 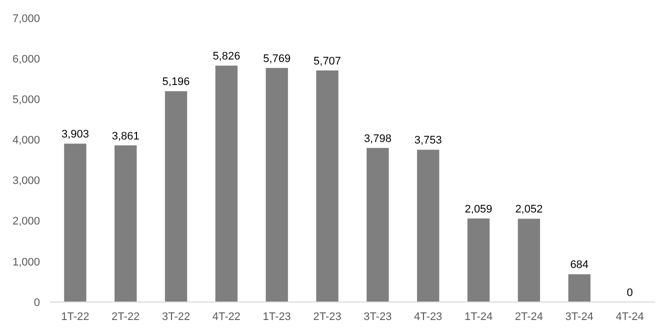 I want to click on data-label: 5,707, so click(x=328, y=61).